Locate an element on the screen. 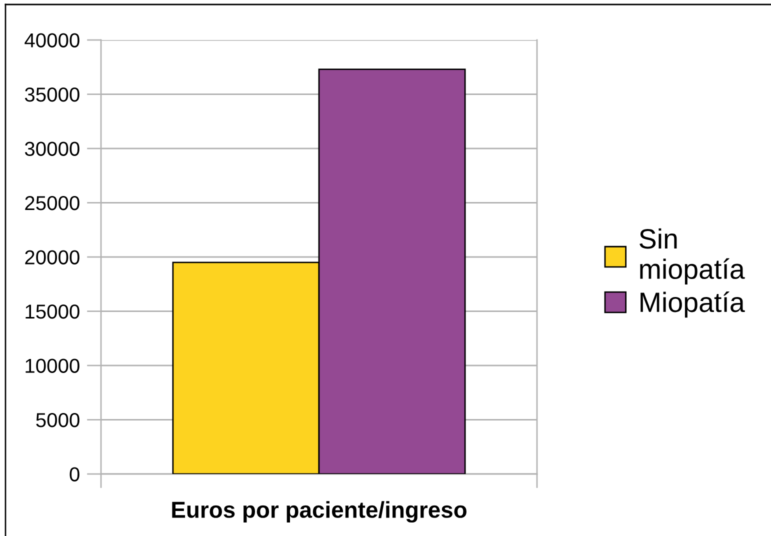 Image resolution: width=771 pixels, height=536 pixels. y-tick-label: 10000 is located at coordinates (53, 365).